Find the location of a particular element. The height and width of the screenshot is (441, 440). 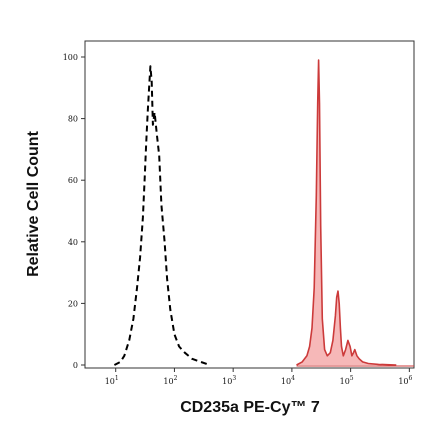

y-tick-label: 80 is located at coordinates (73, 119).